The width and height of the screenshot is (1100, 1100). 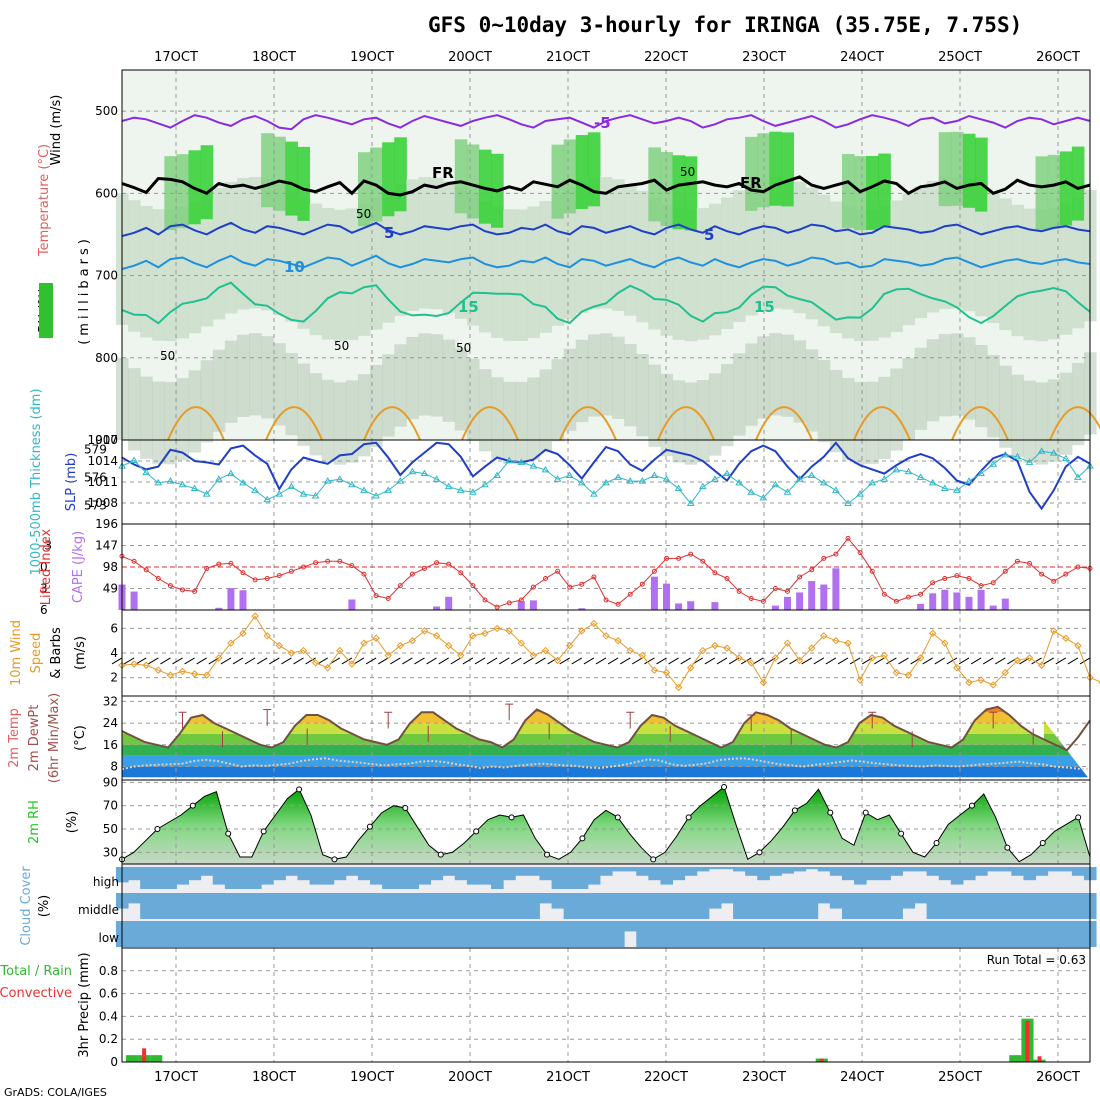 I want to click on temp-tick-label: 8, so click(x=114, y=766).